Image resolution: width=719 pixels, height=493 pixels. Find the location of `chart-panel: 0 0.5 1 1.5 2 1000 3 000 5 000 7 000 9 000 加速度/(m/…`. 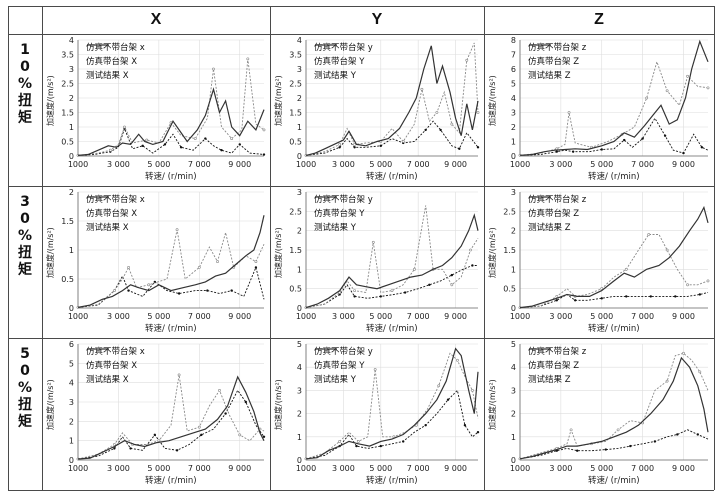

chart-panel: 0 0.5 1 1.5 2 1000 3 000 5 000 7 000 9 000 加速度/(m/… is located at coordinates (156, 262).